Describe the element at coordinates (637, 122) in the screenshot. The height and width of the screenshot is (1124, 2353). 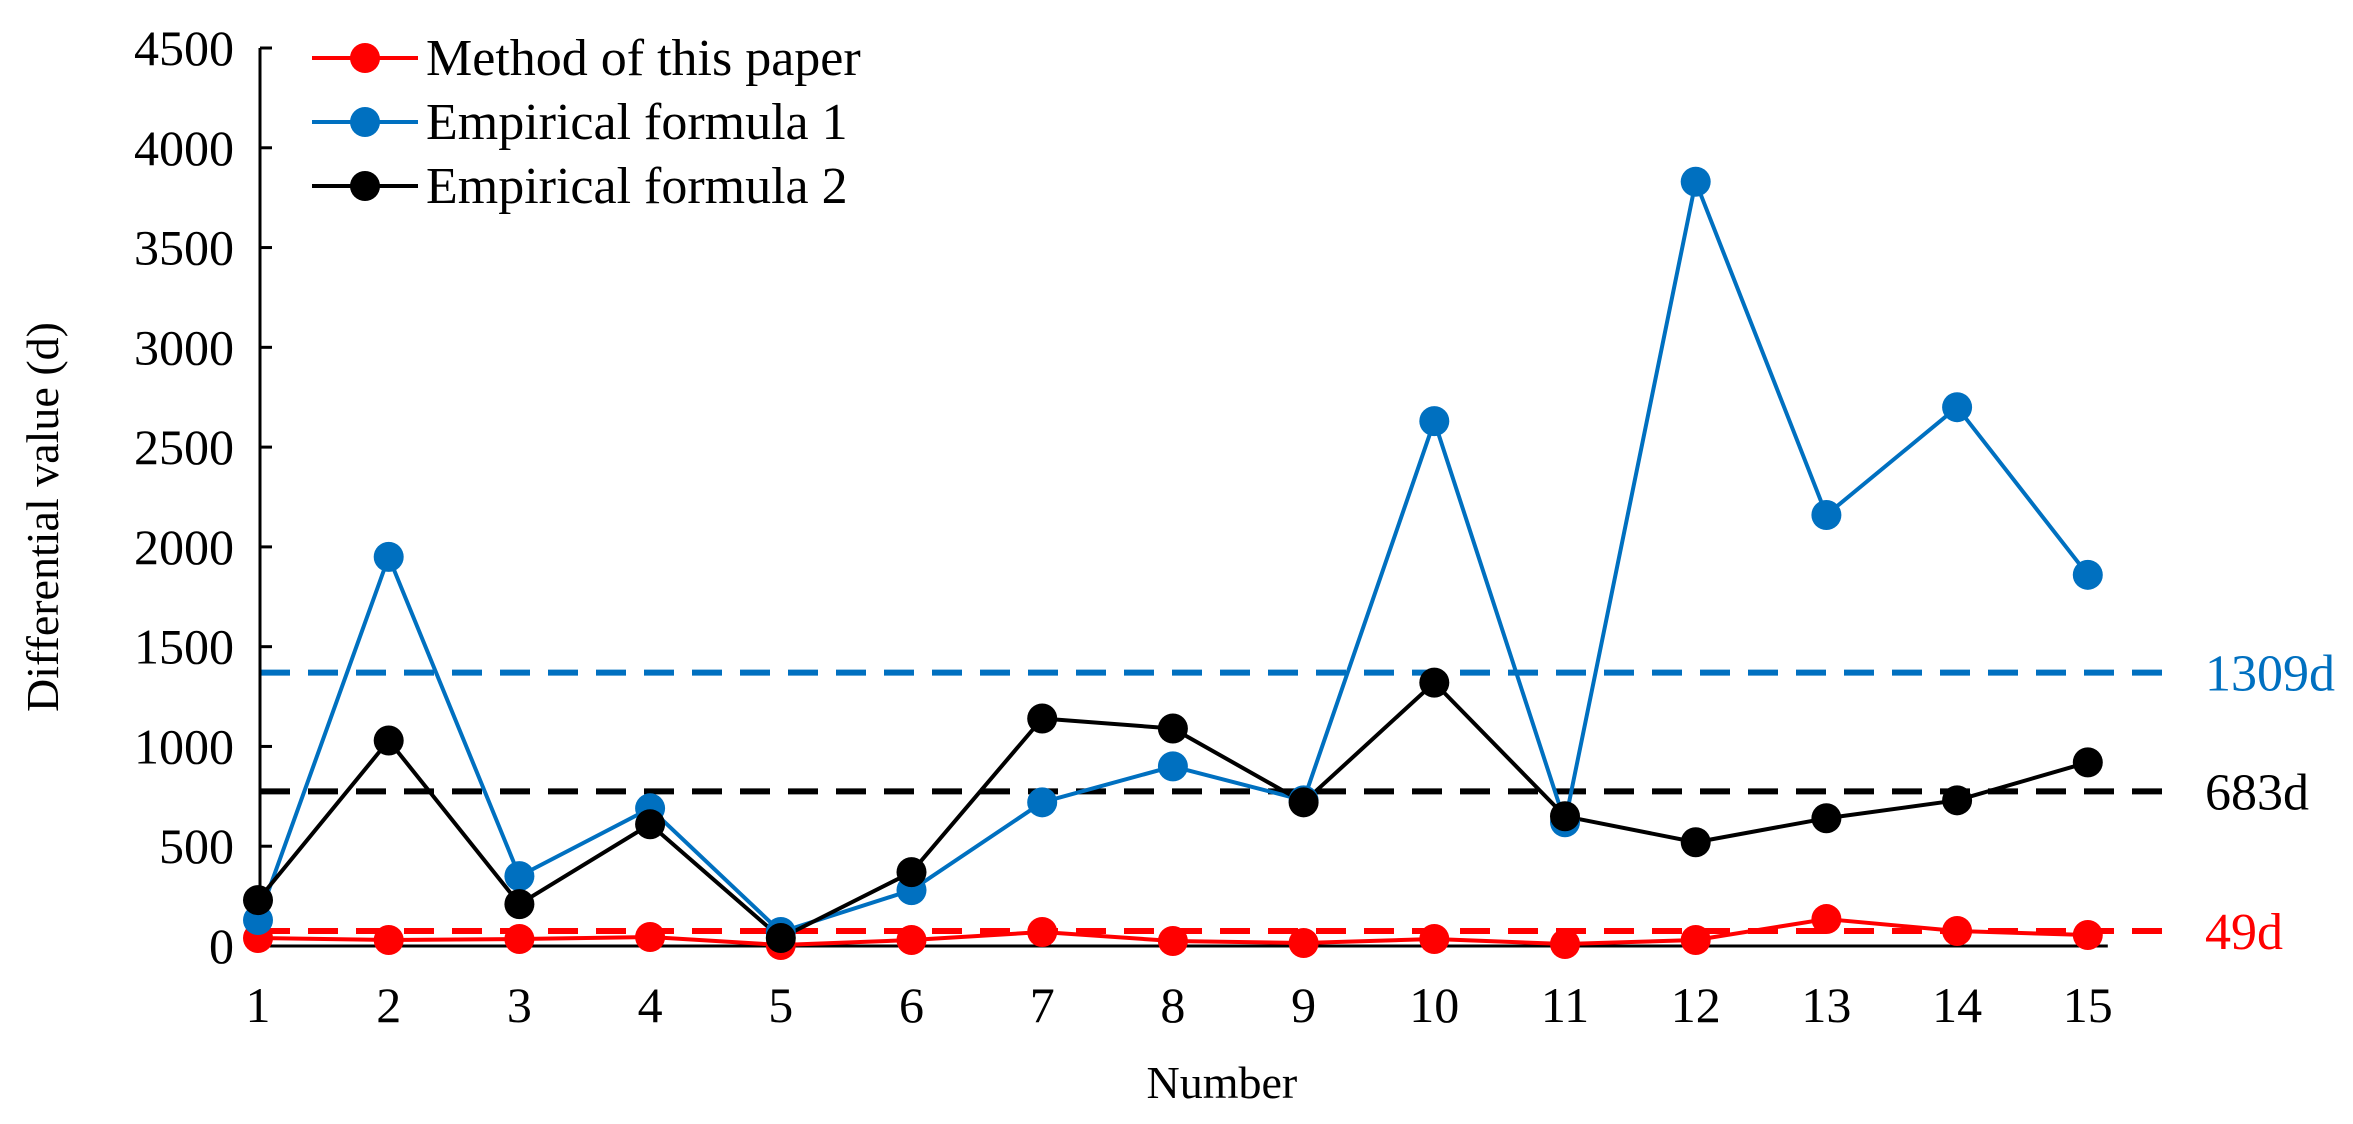
I see `legend-label: Empirical formula 1` at that location.